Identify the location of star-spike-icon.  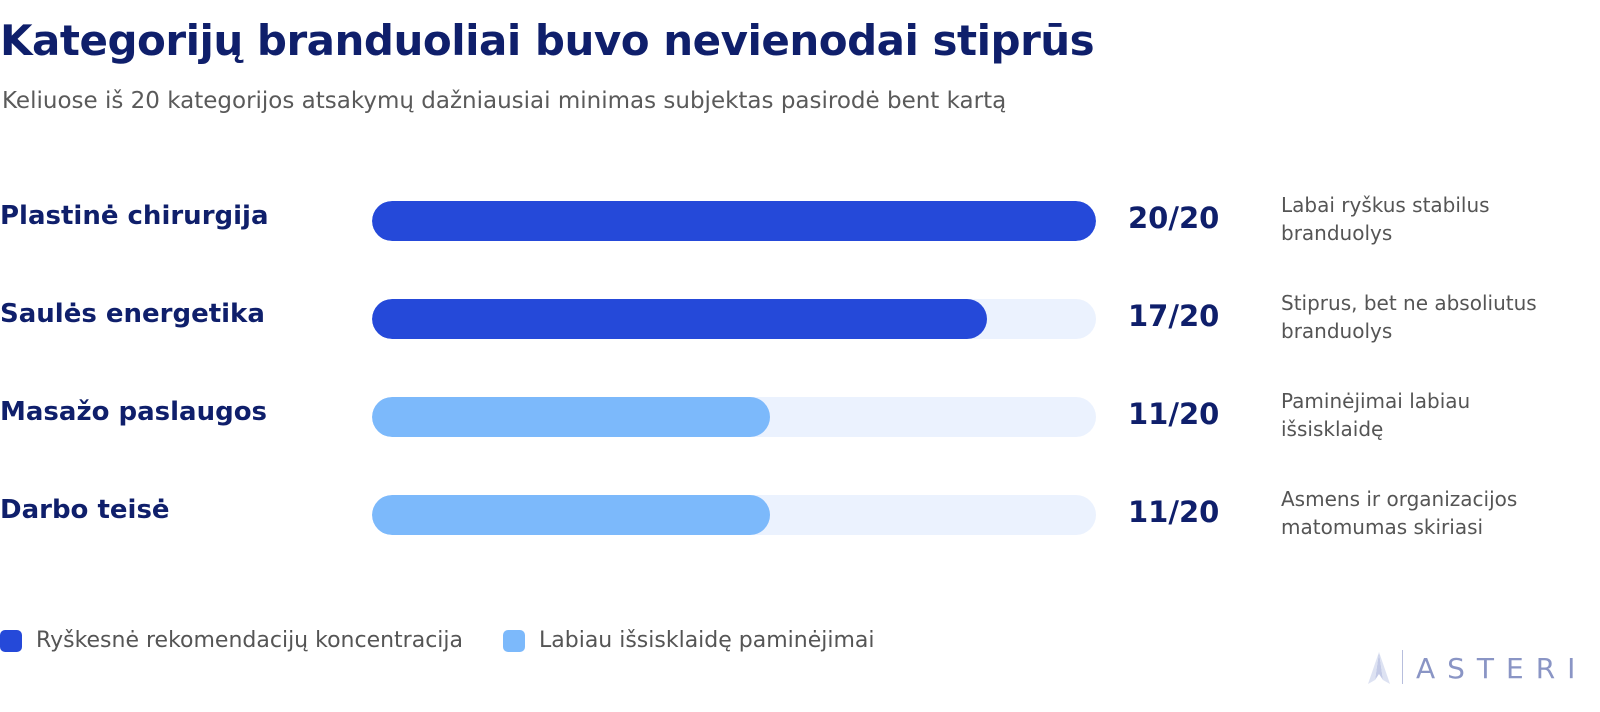
(1379, 668).